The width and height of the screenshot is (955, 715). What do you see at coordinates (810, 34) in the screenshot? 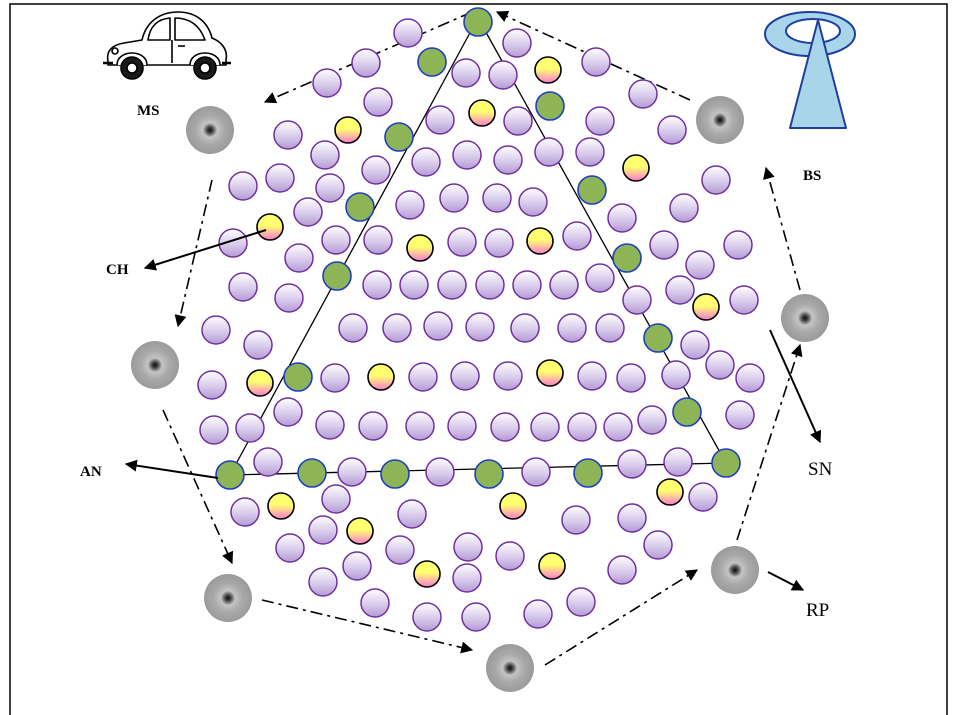
I see `antenna-ring` at bounding box center [810, 34].